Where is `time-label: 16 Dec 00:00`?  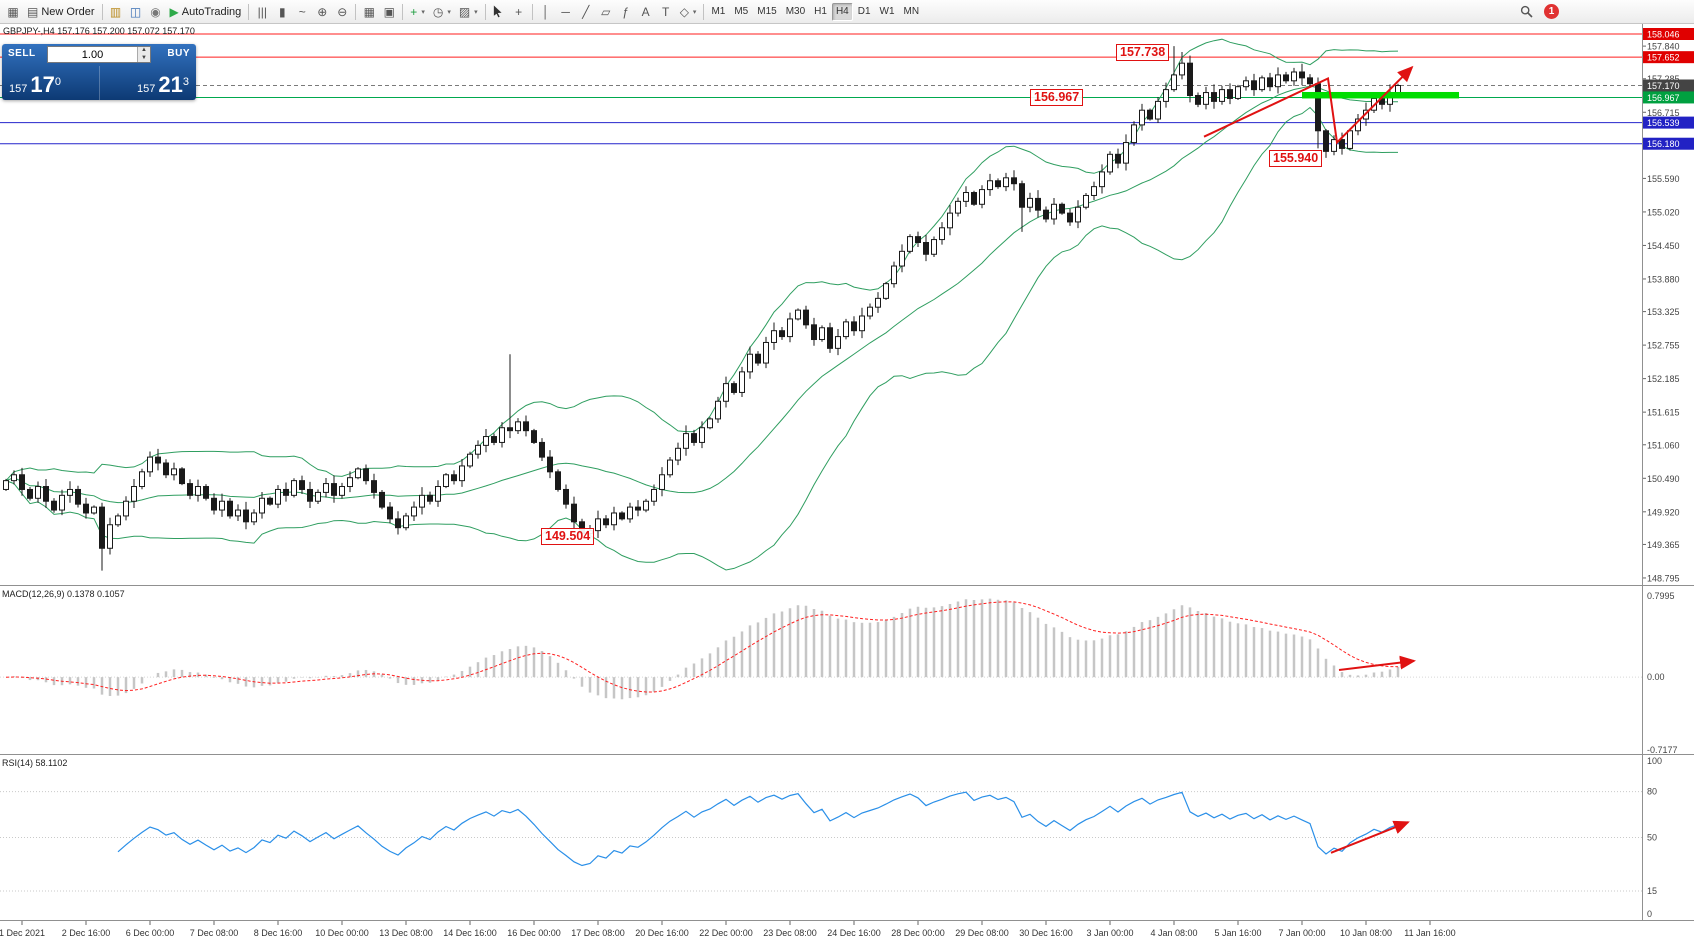
time-label: 16 Dec 00:00 is located at coordinates (534, 933).